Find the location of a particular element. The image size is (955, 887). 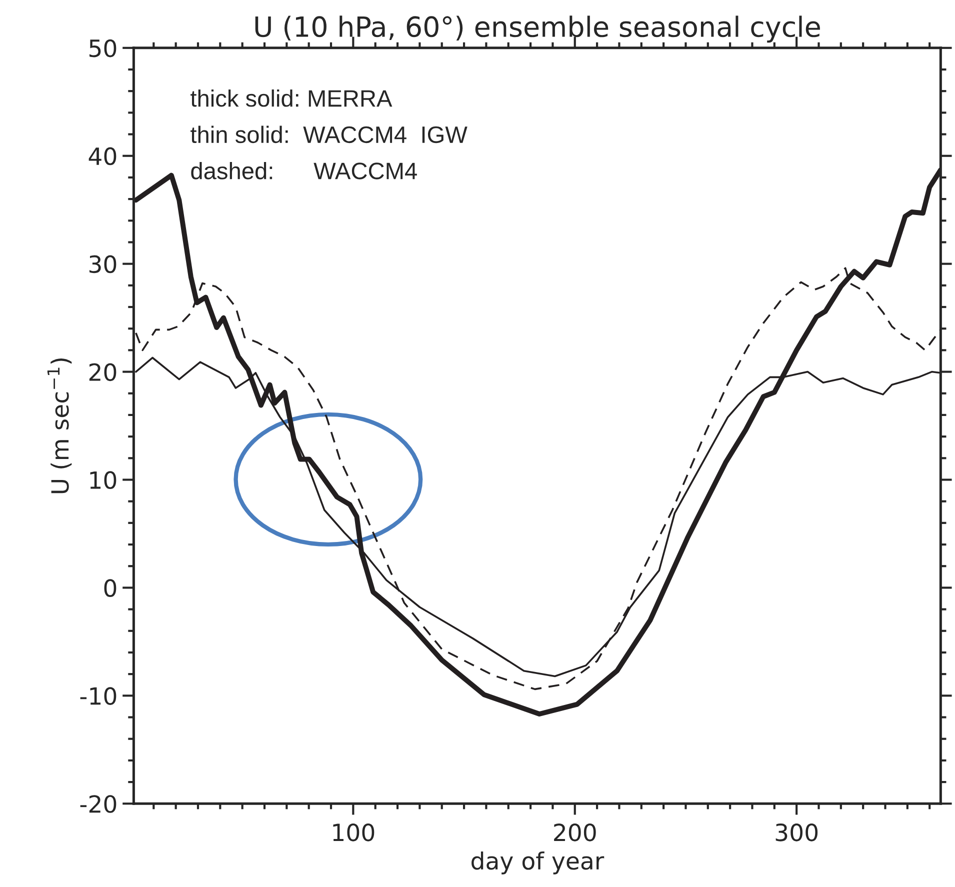

chart-title: U (10 hPa, 60°) ensemble seasonal cycle is located at coordinates (537, 29).